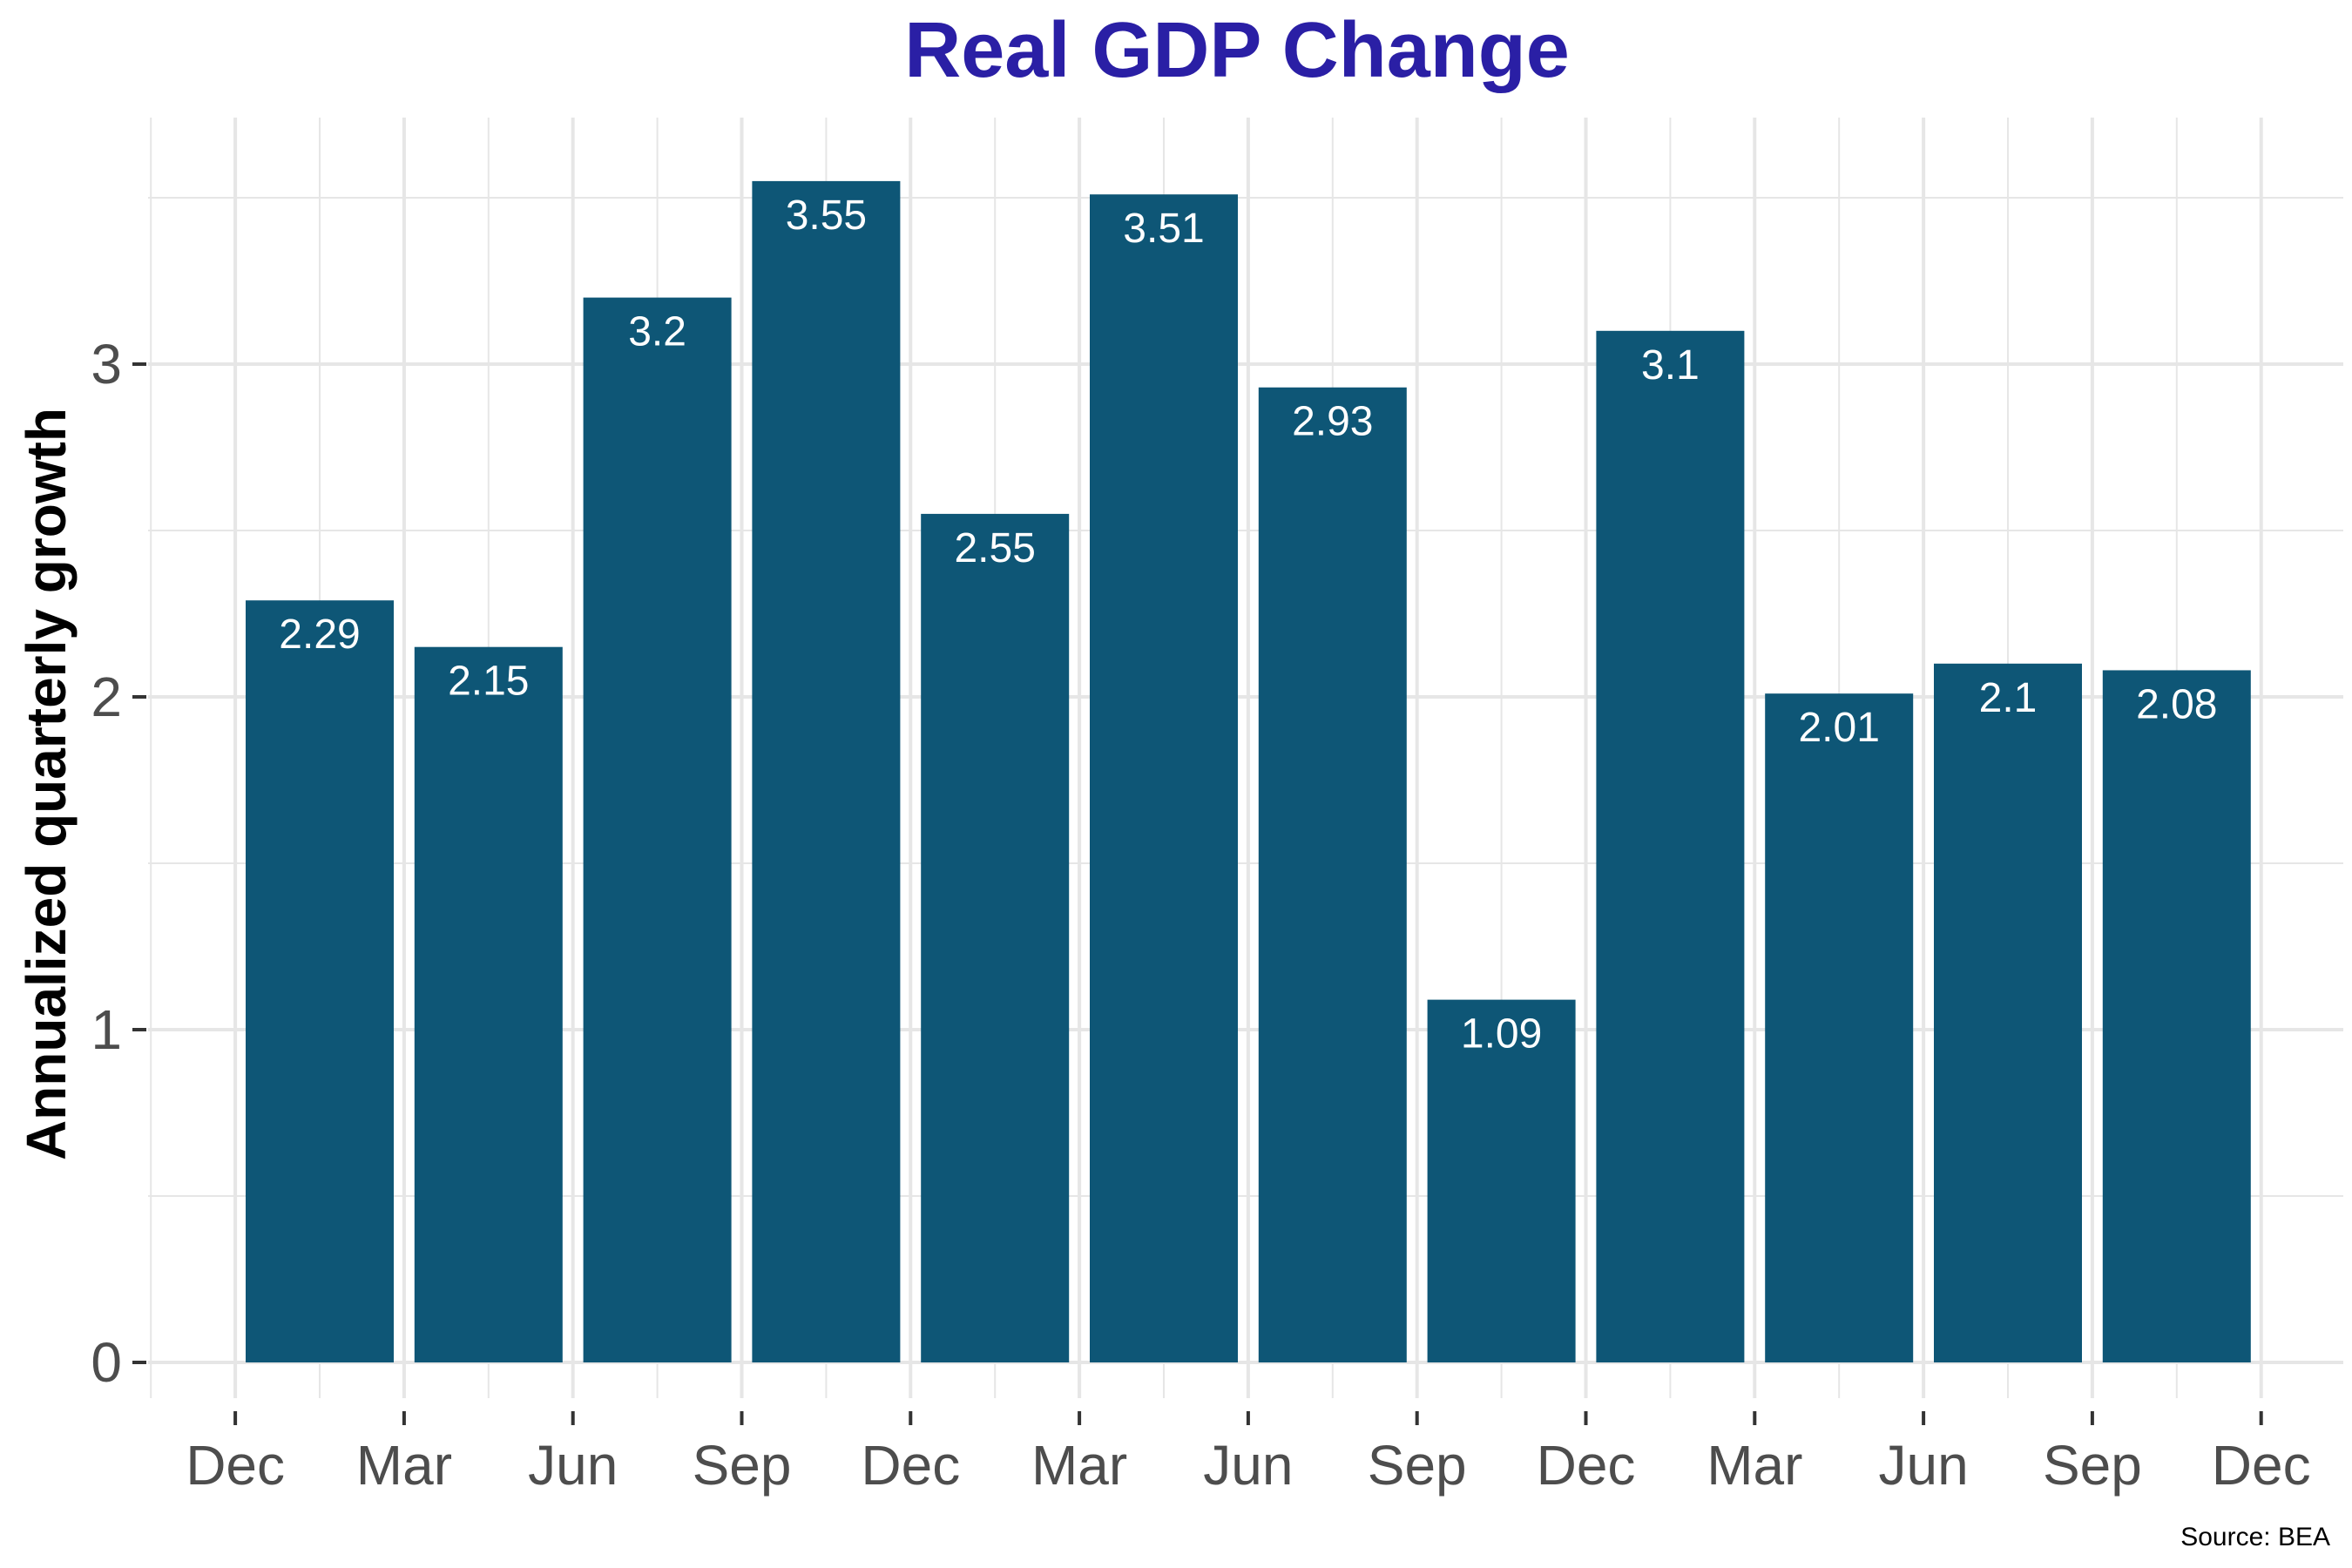 Image resolution: width=2352 pixels, height=1568 pixels. What do you see at coordinates (106, 1029) in the screenshot?
I see `y-tick-label: 1` at bounding box center [106, 1029].